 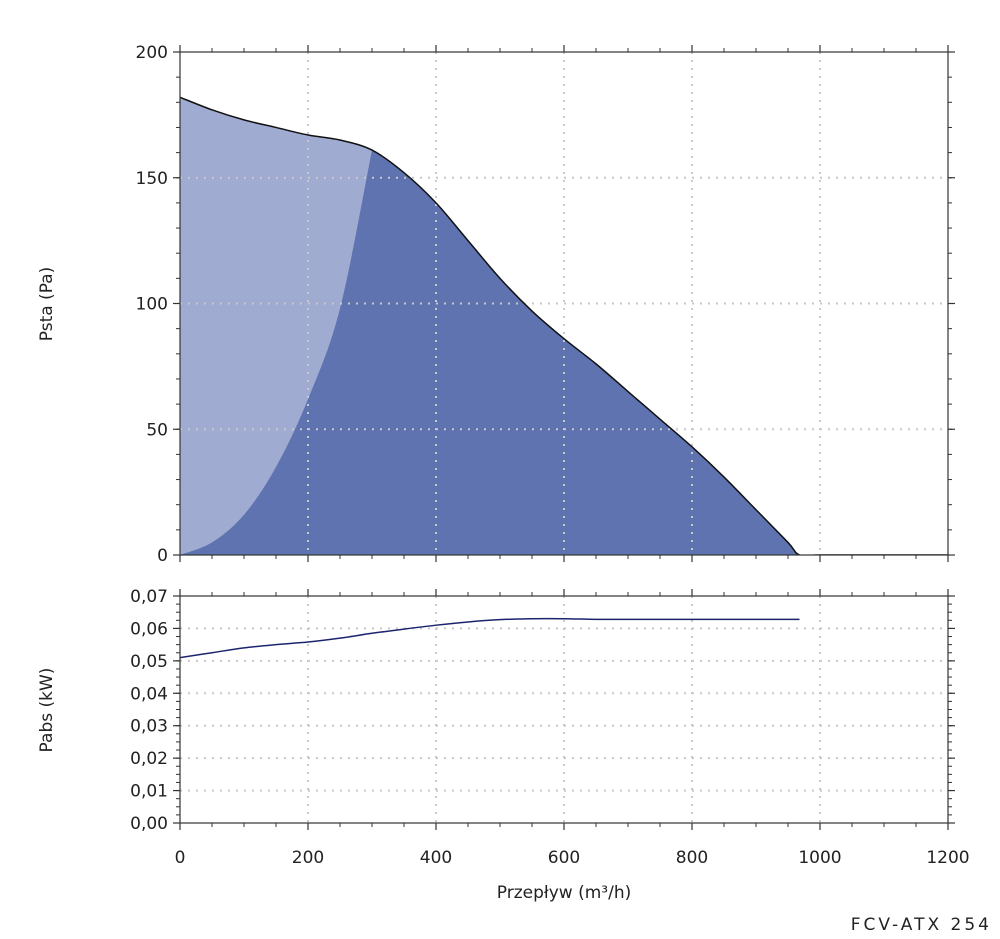 What do you see at coordinates (947, 858) in the screenshot?
I see `x-tick-label: 1200` at bounding box center [947, 858].